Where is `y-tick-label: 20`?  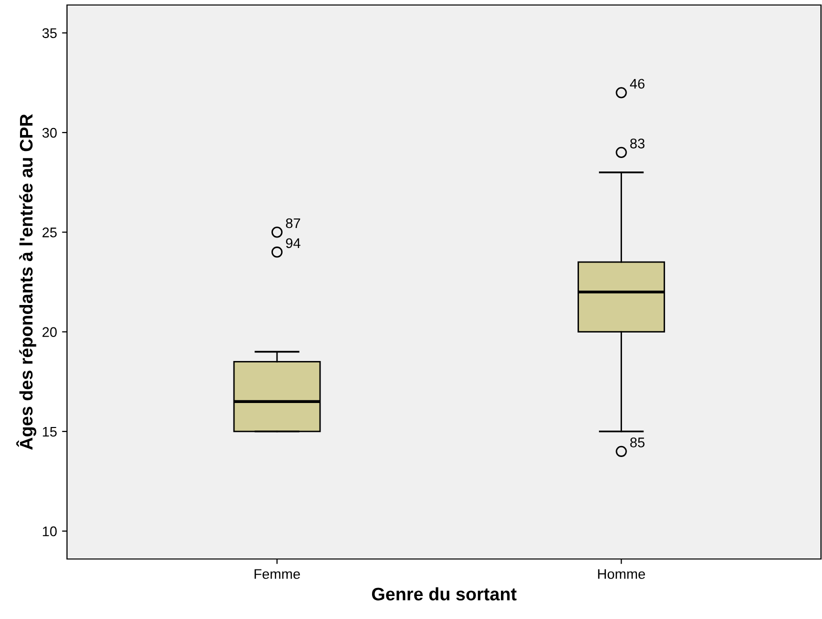 y-tick-label: 20 is located at coordinates (49, 332).